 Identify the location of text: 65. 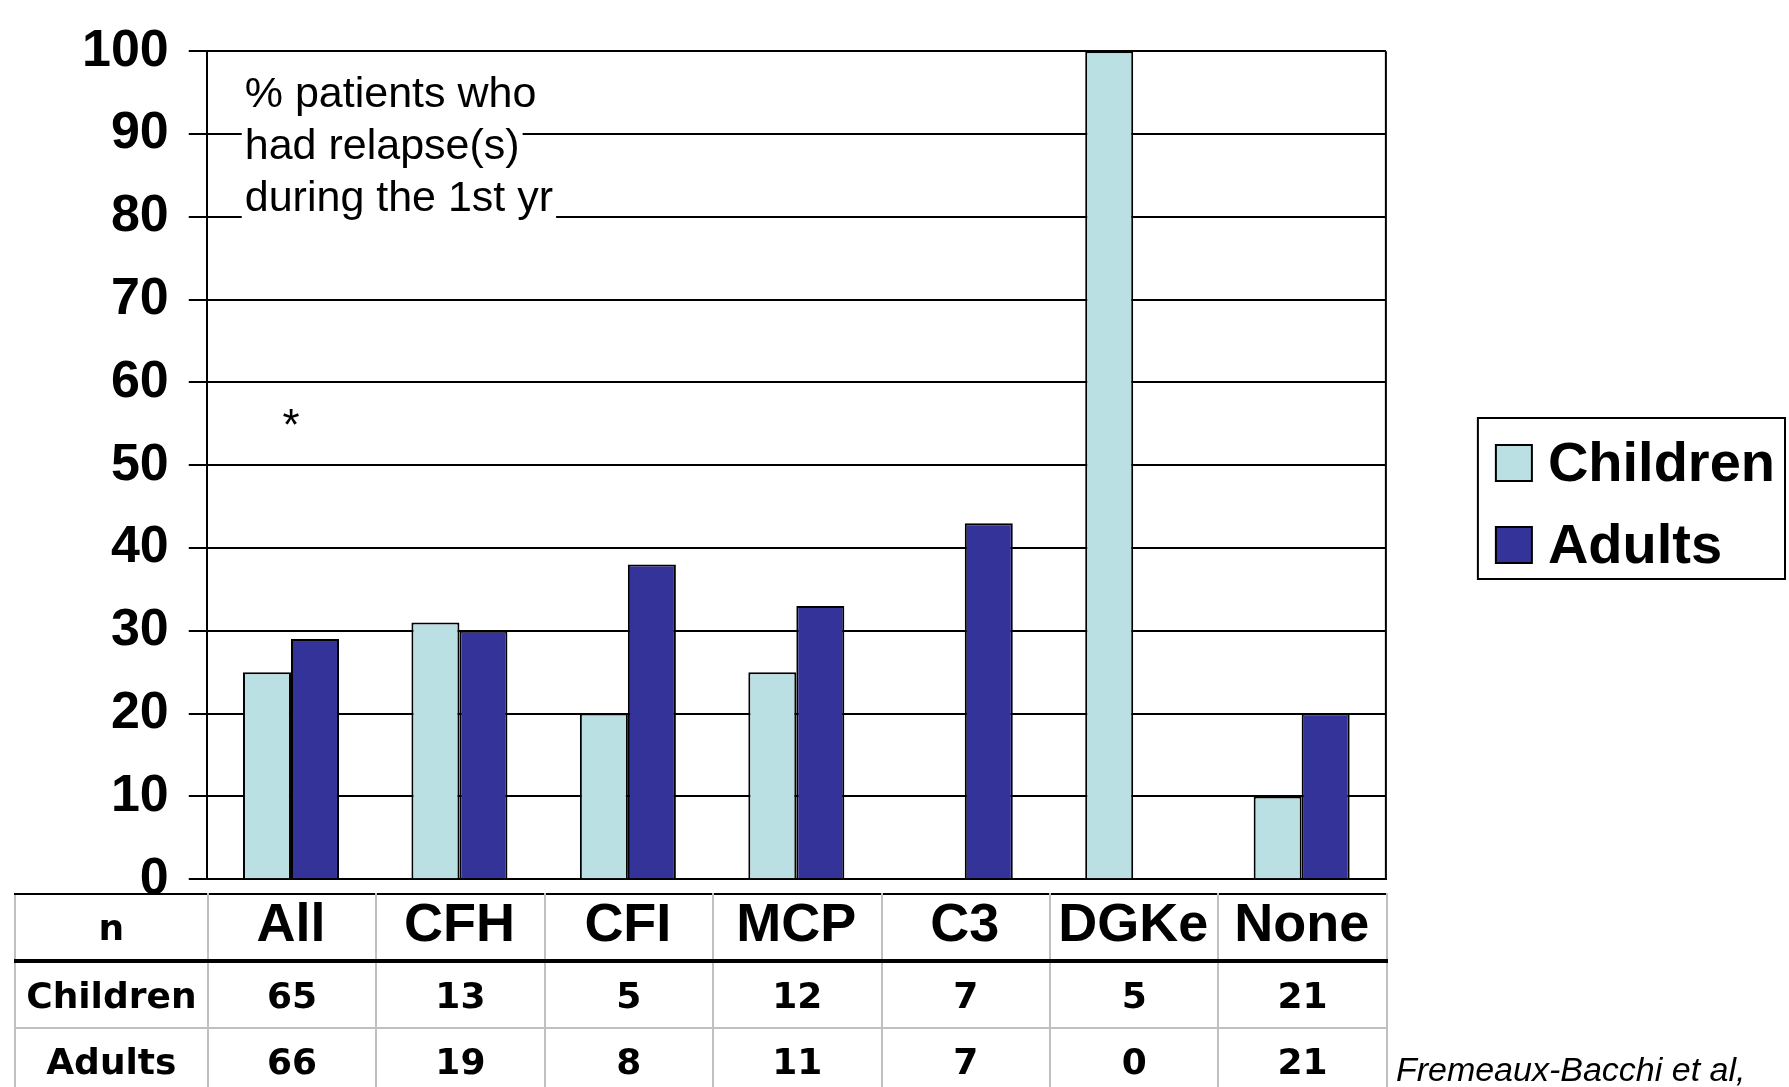
(292, 995).